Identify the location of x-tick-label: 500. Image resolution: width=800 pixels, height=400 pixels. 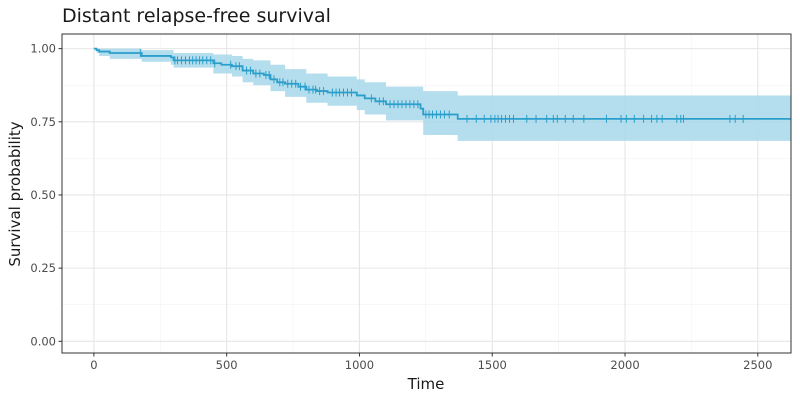
(227, 365).